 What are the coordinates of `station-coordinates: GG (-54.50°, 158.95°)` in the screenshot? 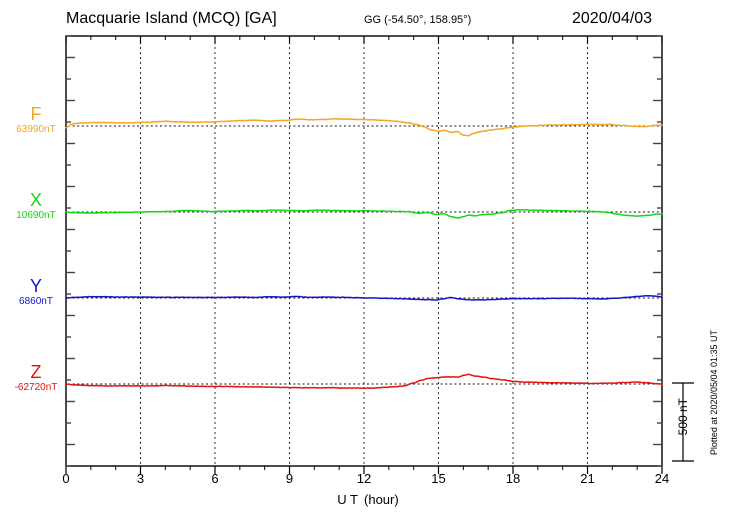 It's located at (418, 20).